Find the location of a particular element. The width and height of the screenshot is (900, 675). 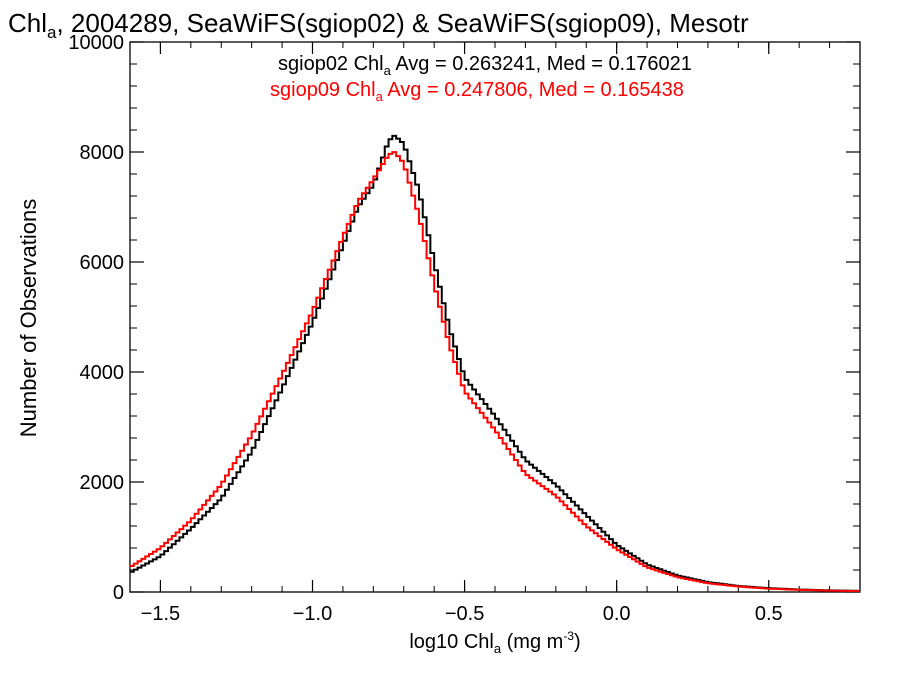

y-tick-label: 0 is located at coordinates (118, 593).